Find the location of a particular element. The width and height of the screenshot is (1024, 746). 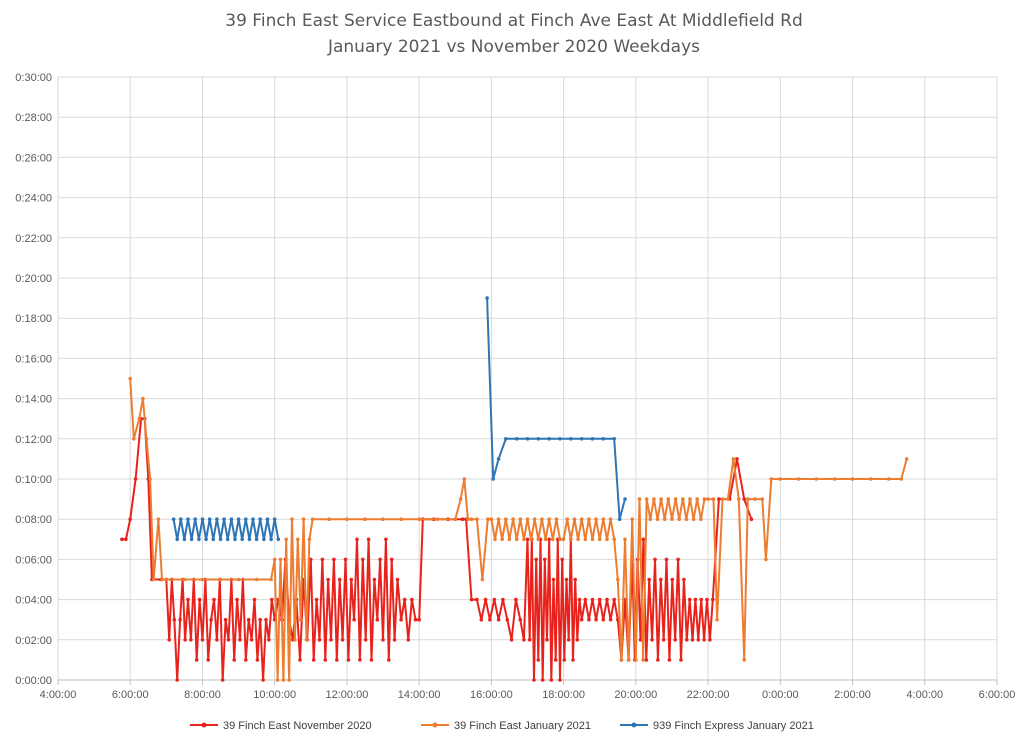

x-tick-label: 18:00:00 is located at coordinates (563, 695).